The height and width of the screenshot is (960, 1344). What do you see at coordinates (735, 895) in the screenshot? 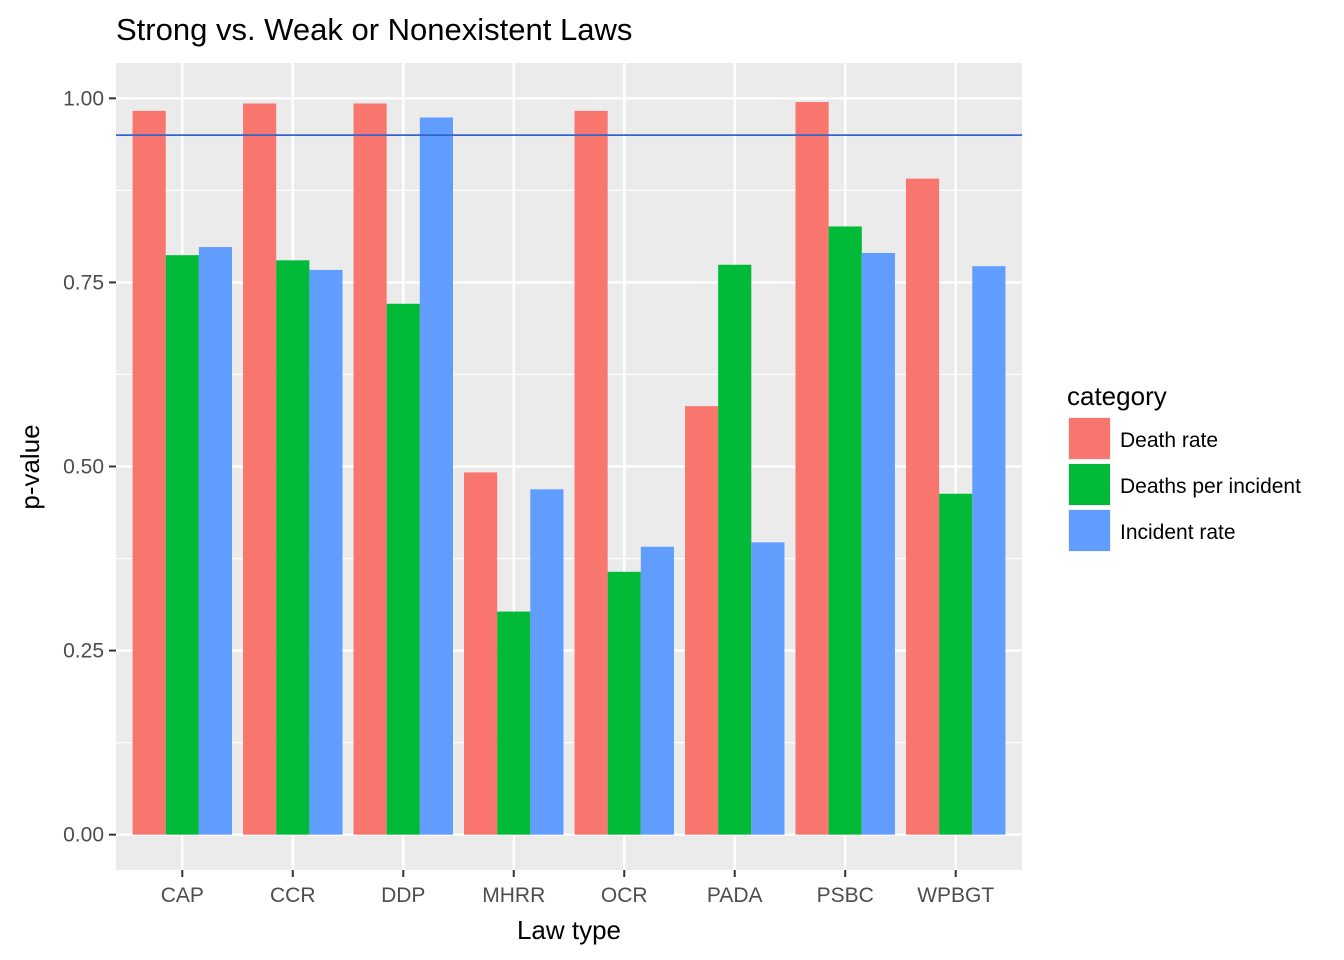
I see `x-tick-label: PADA` at bounding box center [735, 895].